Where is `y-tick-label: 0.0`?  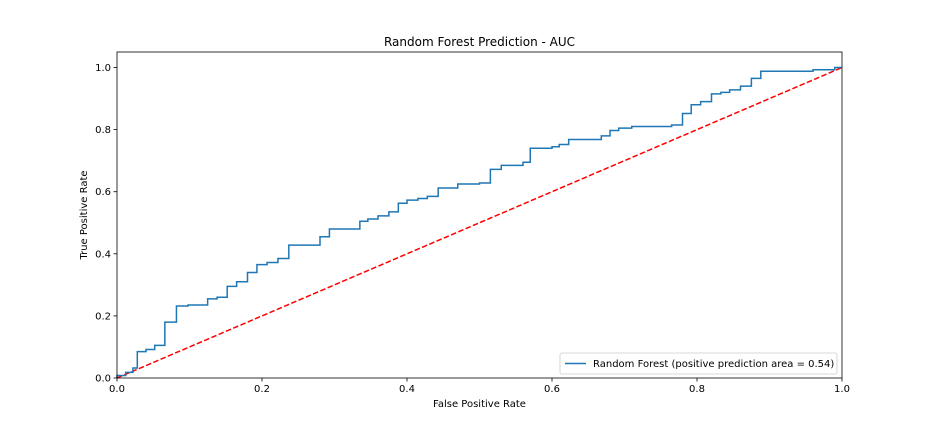
y-tick-label: 0.0 is located at coordinates (103, 379).